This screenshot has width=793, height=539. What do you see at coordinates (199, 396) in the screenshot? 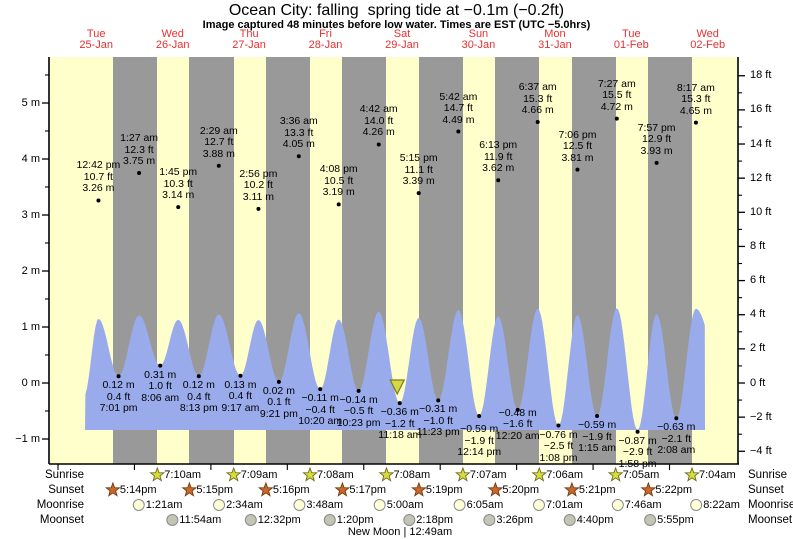
I see `low-tide-ft: 0.4 ft` at bounding box center [199, 396].